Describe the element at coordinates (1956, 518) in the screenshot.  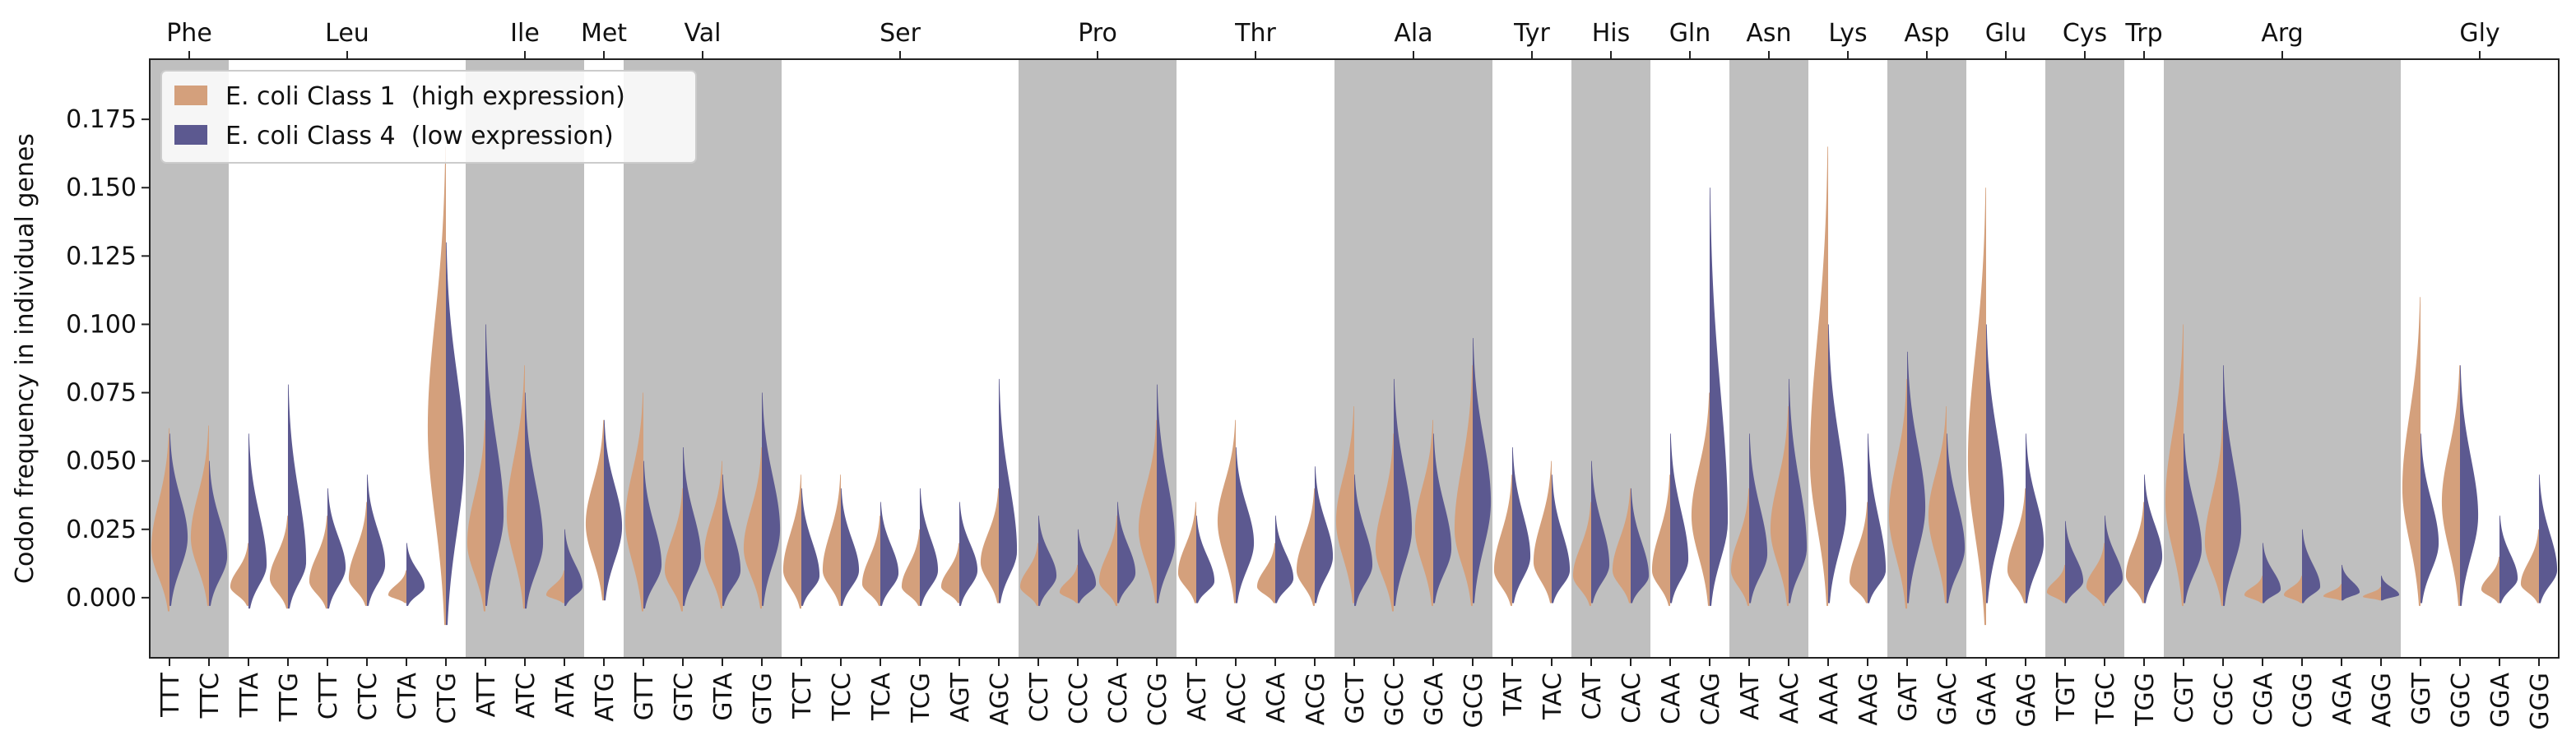
I see `violin-class4-gac` at that location.